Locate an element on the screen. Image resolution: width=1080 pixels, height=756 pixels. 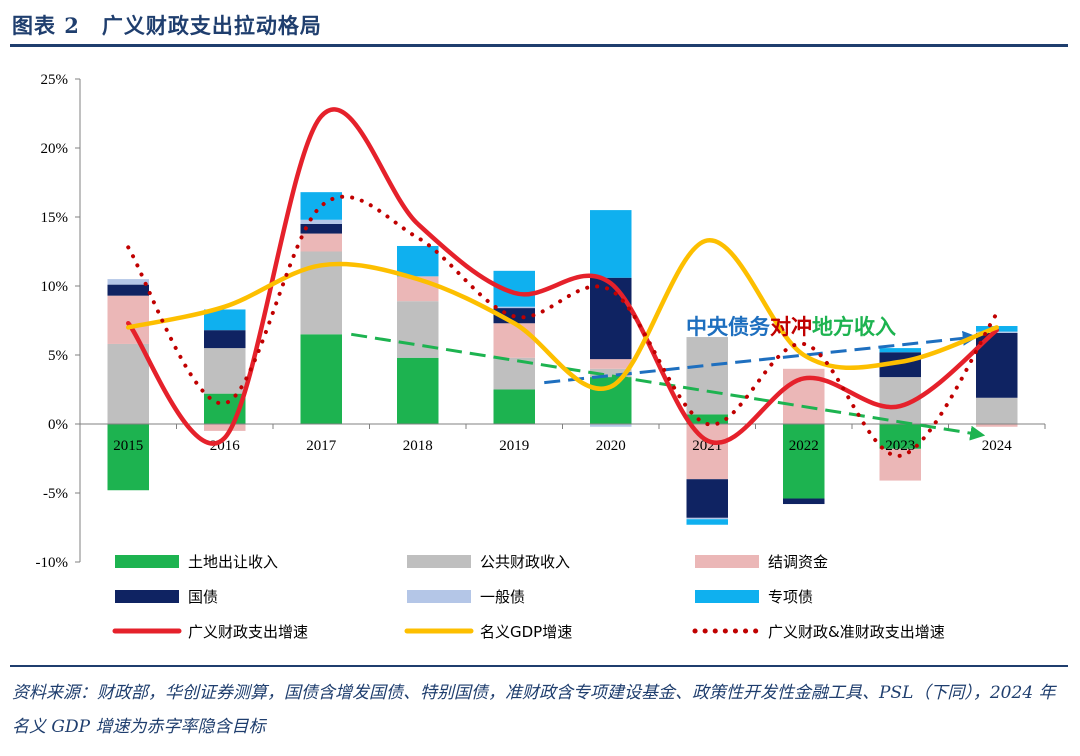
bar-series-0-2017 is located at coordinates (321, 379).